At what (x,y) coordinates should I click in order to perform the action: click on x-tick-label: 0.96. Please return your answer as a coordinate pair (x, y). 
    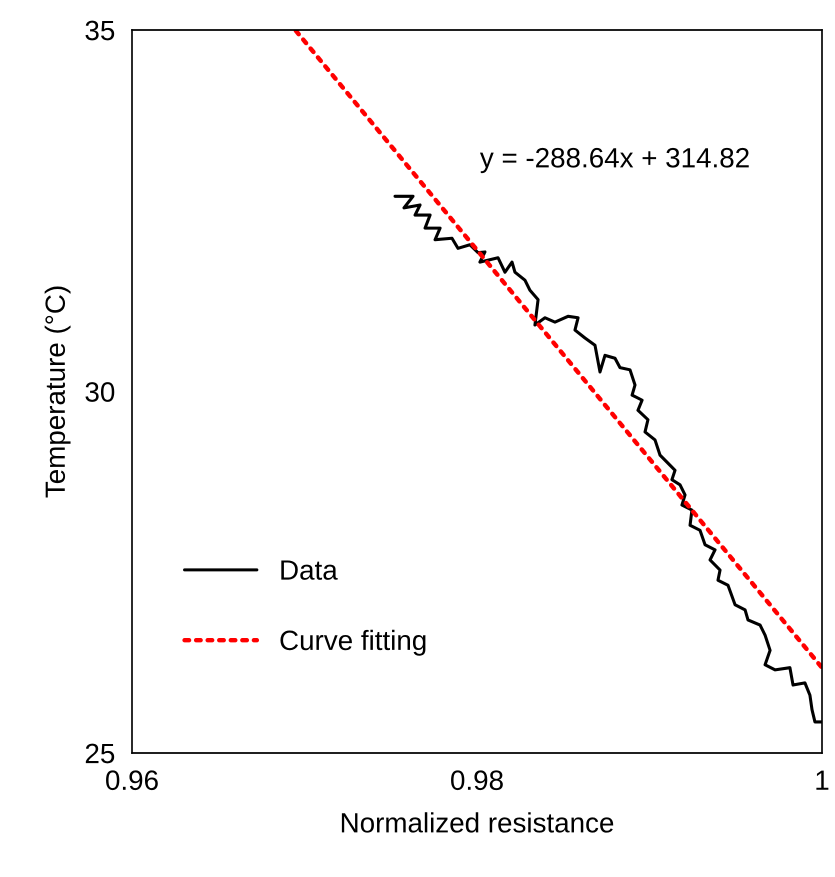
    Looking at the image, I should click on (132, 780).